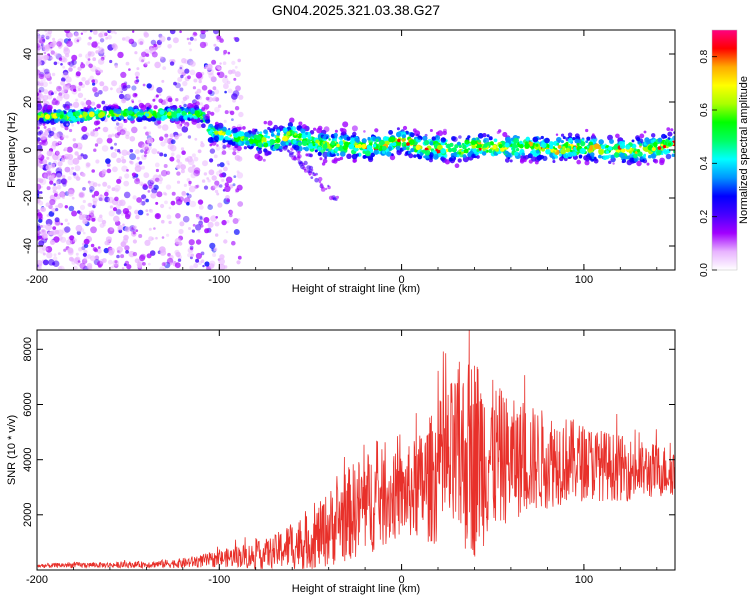 The height and width of the screenshot is (600, 750). Describe the element at coordinates (704, 216) in the screenshot. I see `colorbar-tick-label: 0.2` at that location.